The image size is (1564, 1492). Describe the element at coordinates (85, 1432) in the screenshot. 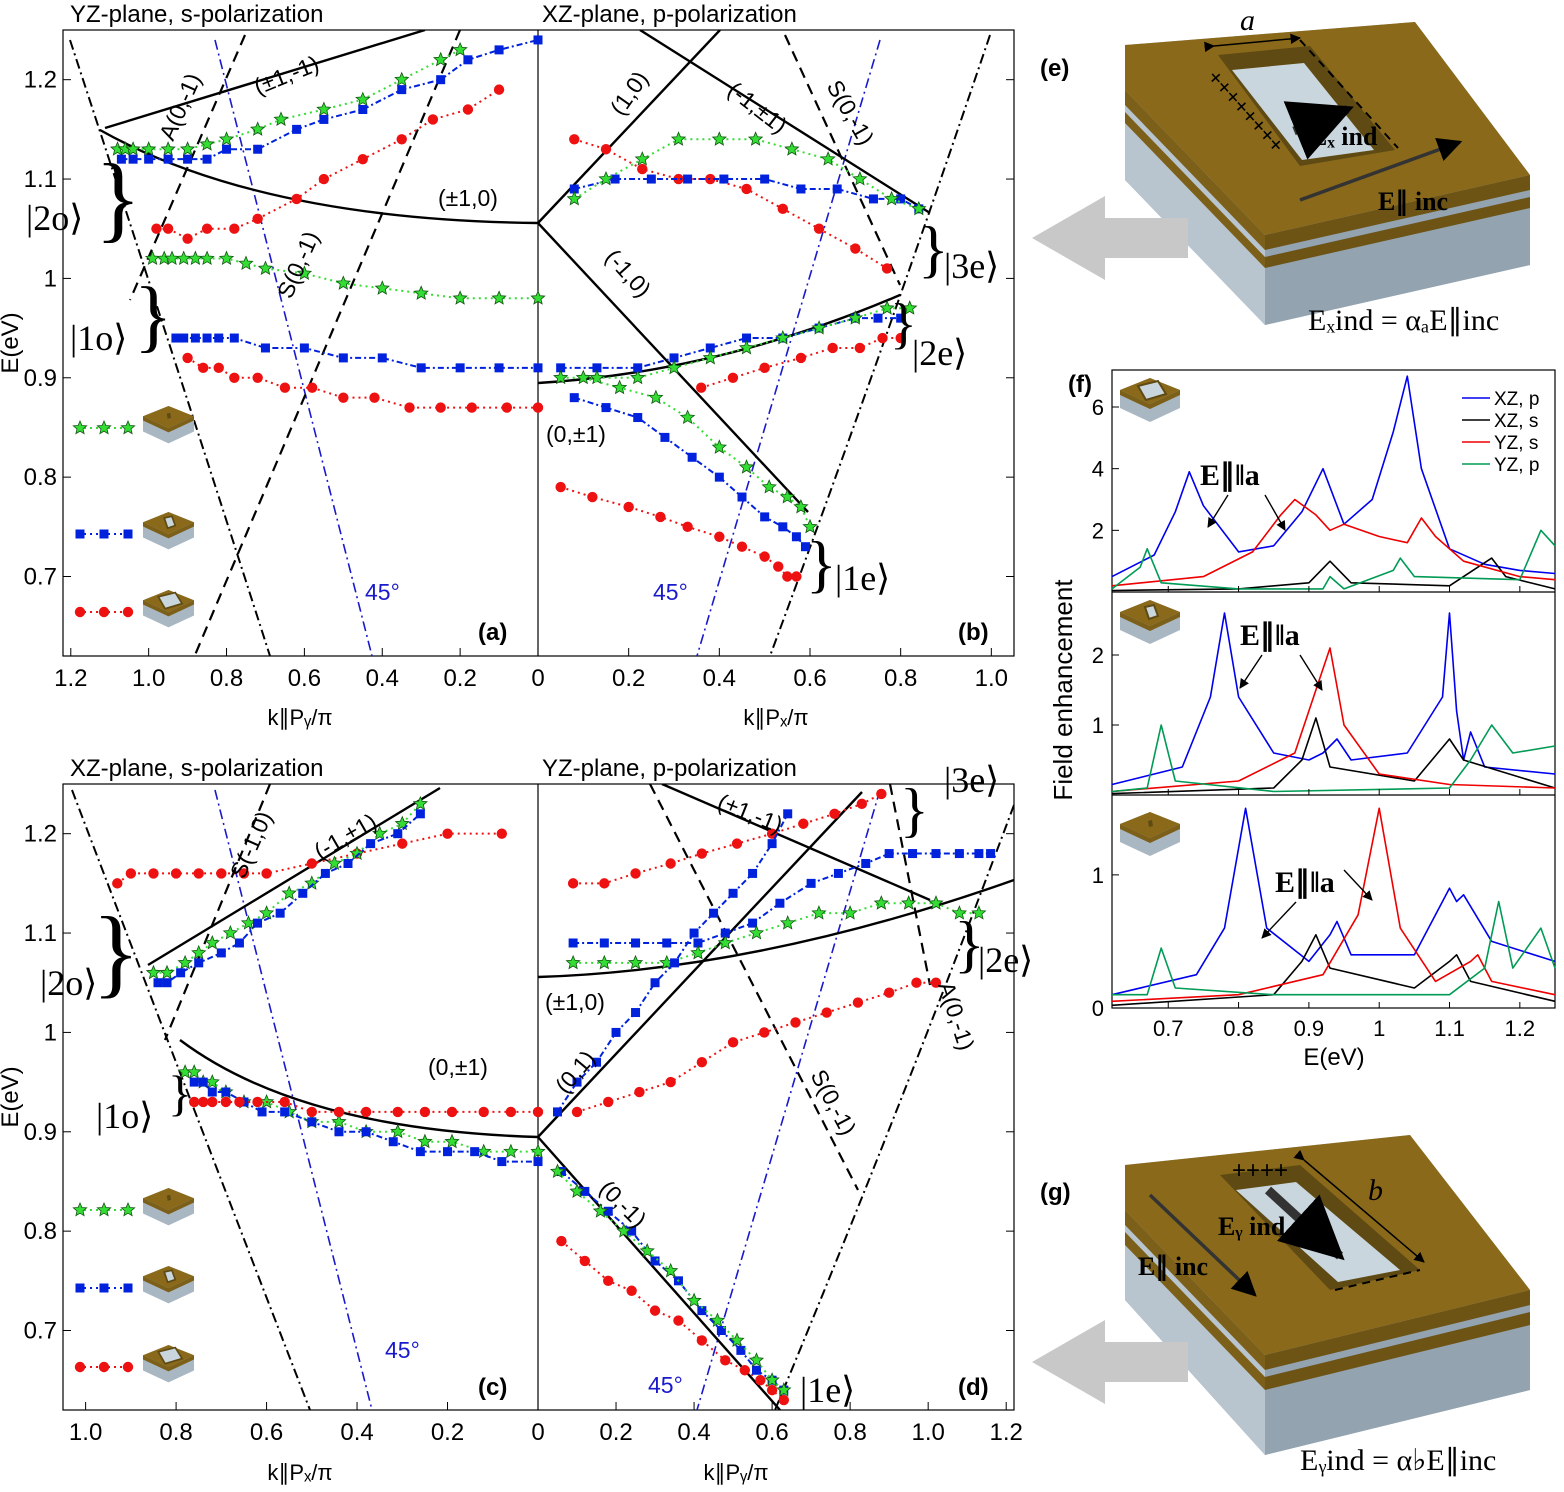

I see `xtick-label-xticks-c-0: 1.0` at that location.